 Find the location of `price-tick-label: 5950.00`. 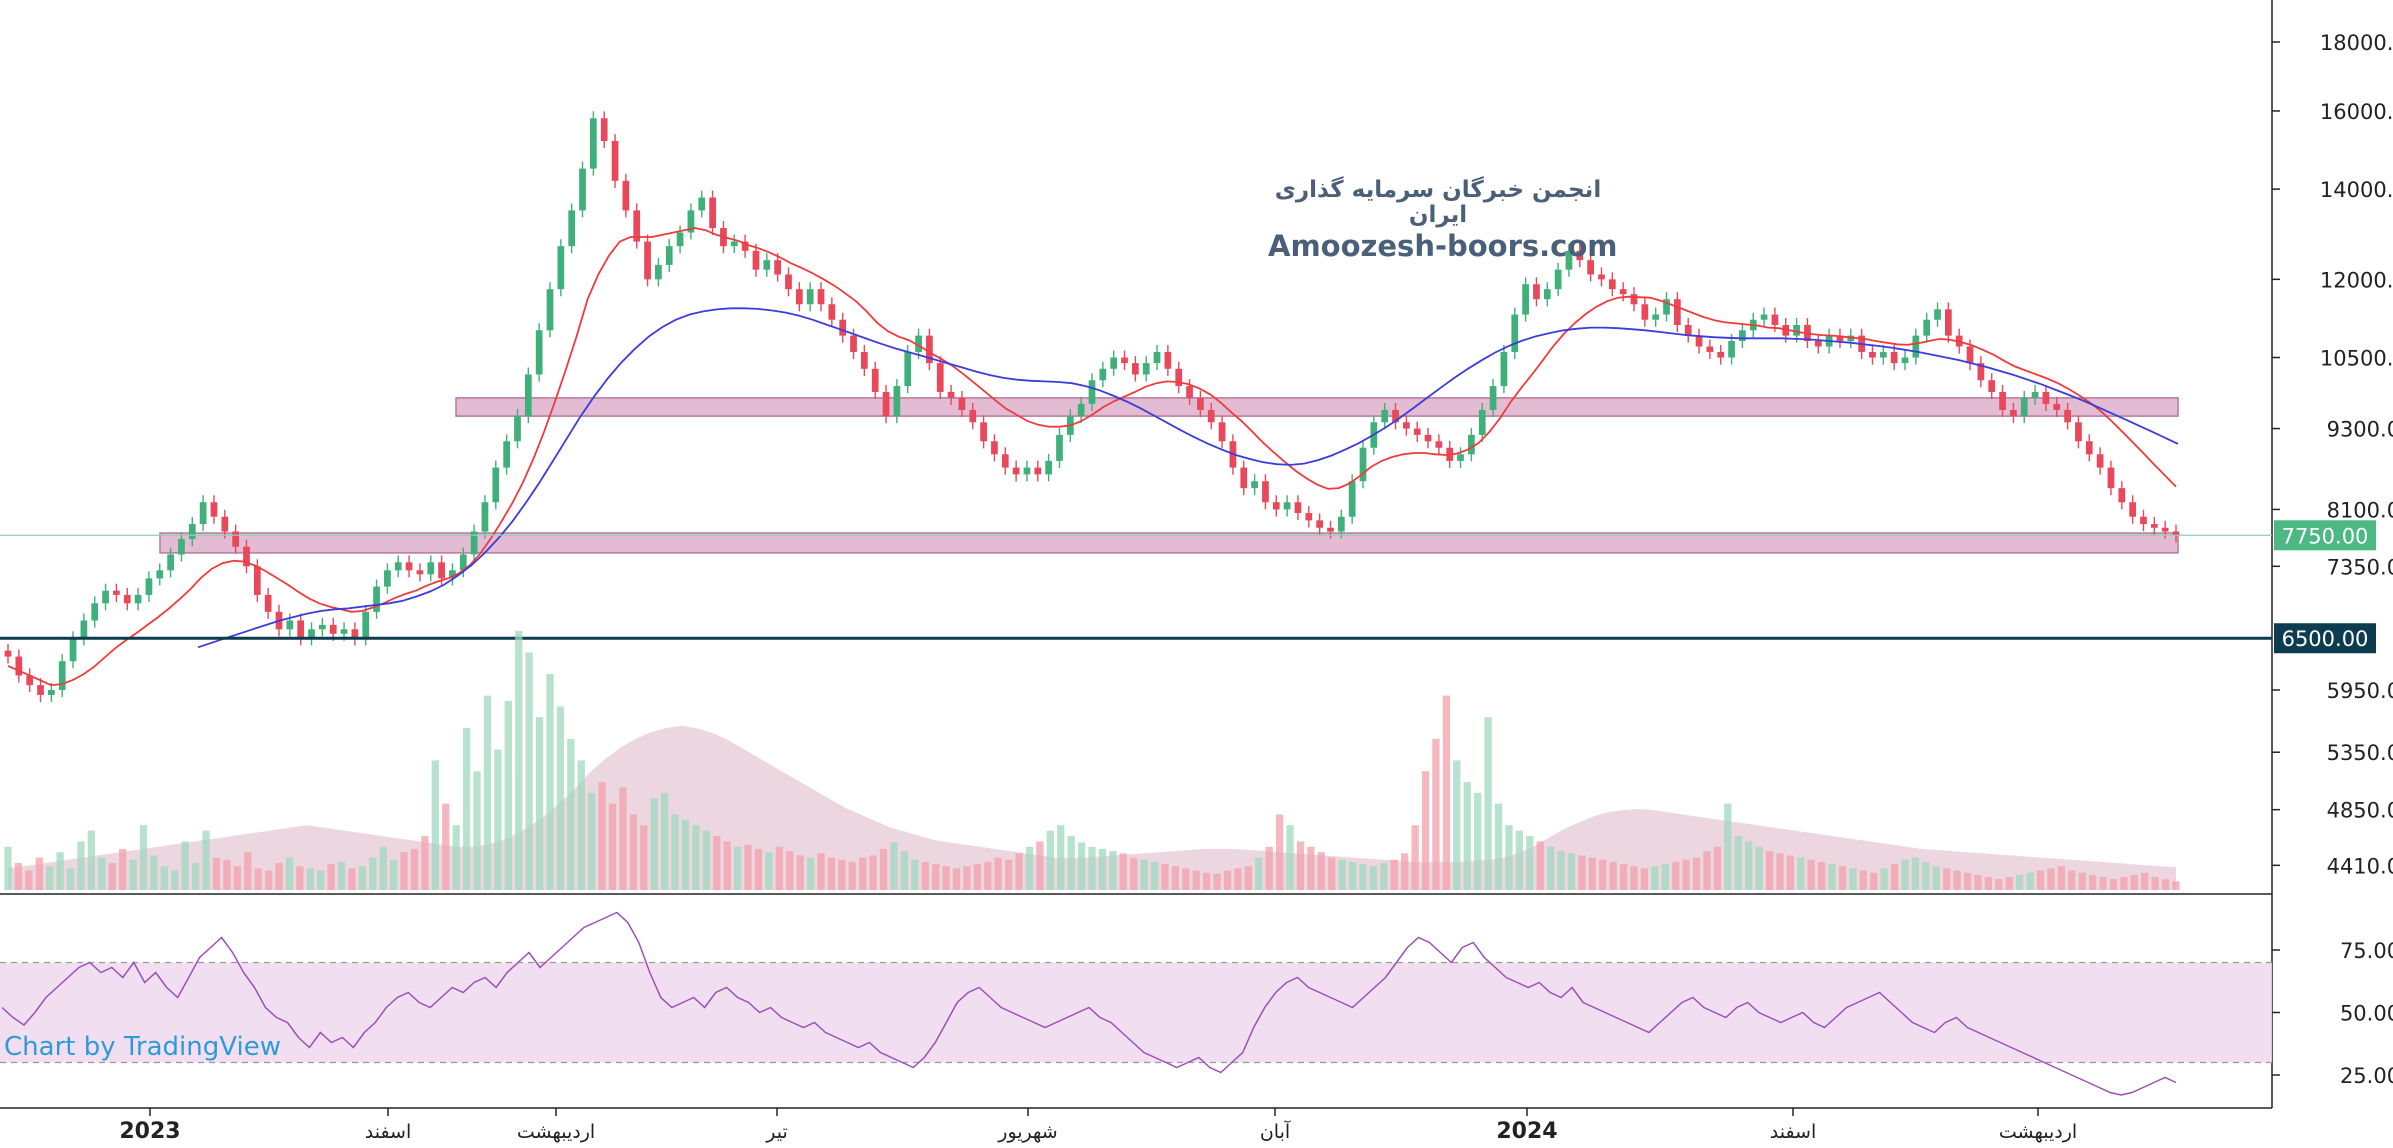

price-tick-label: 5950.00 is located at coordinates (2360, 691).